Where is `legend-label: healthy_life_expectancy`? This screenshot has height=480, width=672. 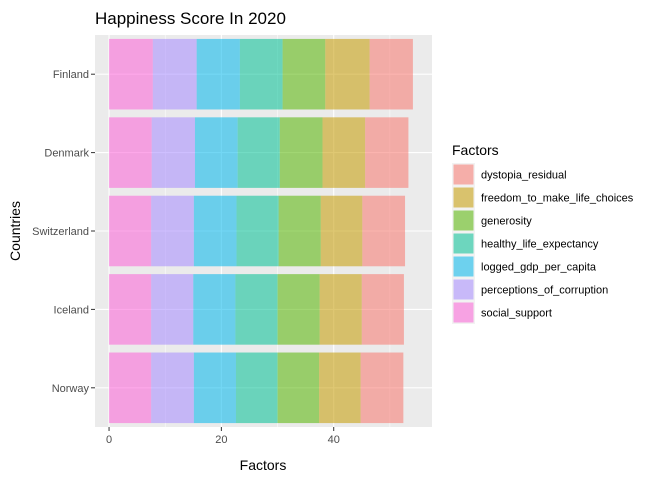
legend-label: healthy_life_expectancy is located at coordinates (540, 245).